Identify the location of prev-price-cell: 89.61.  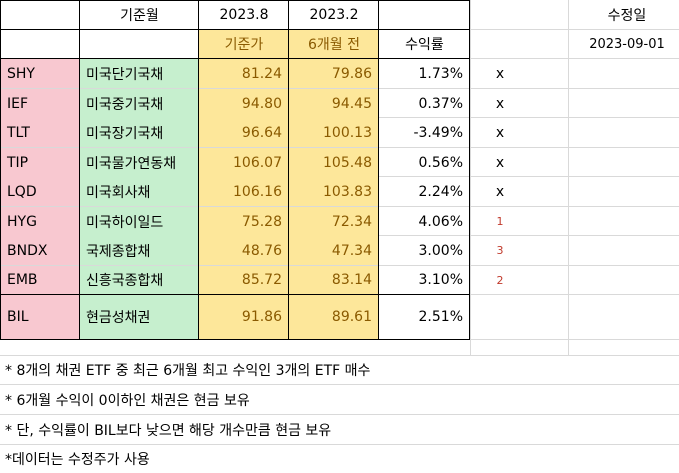
(333, 317).